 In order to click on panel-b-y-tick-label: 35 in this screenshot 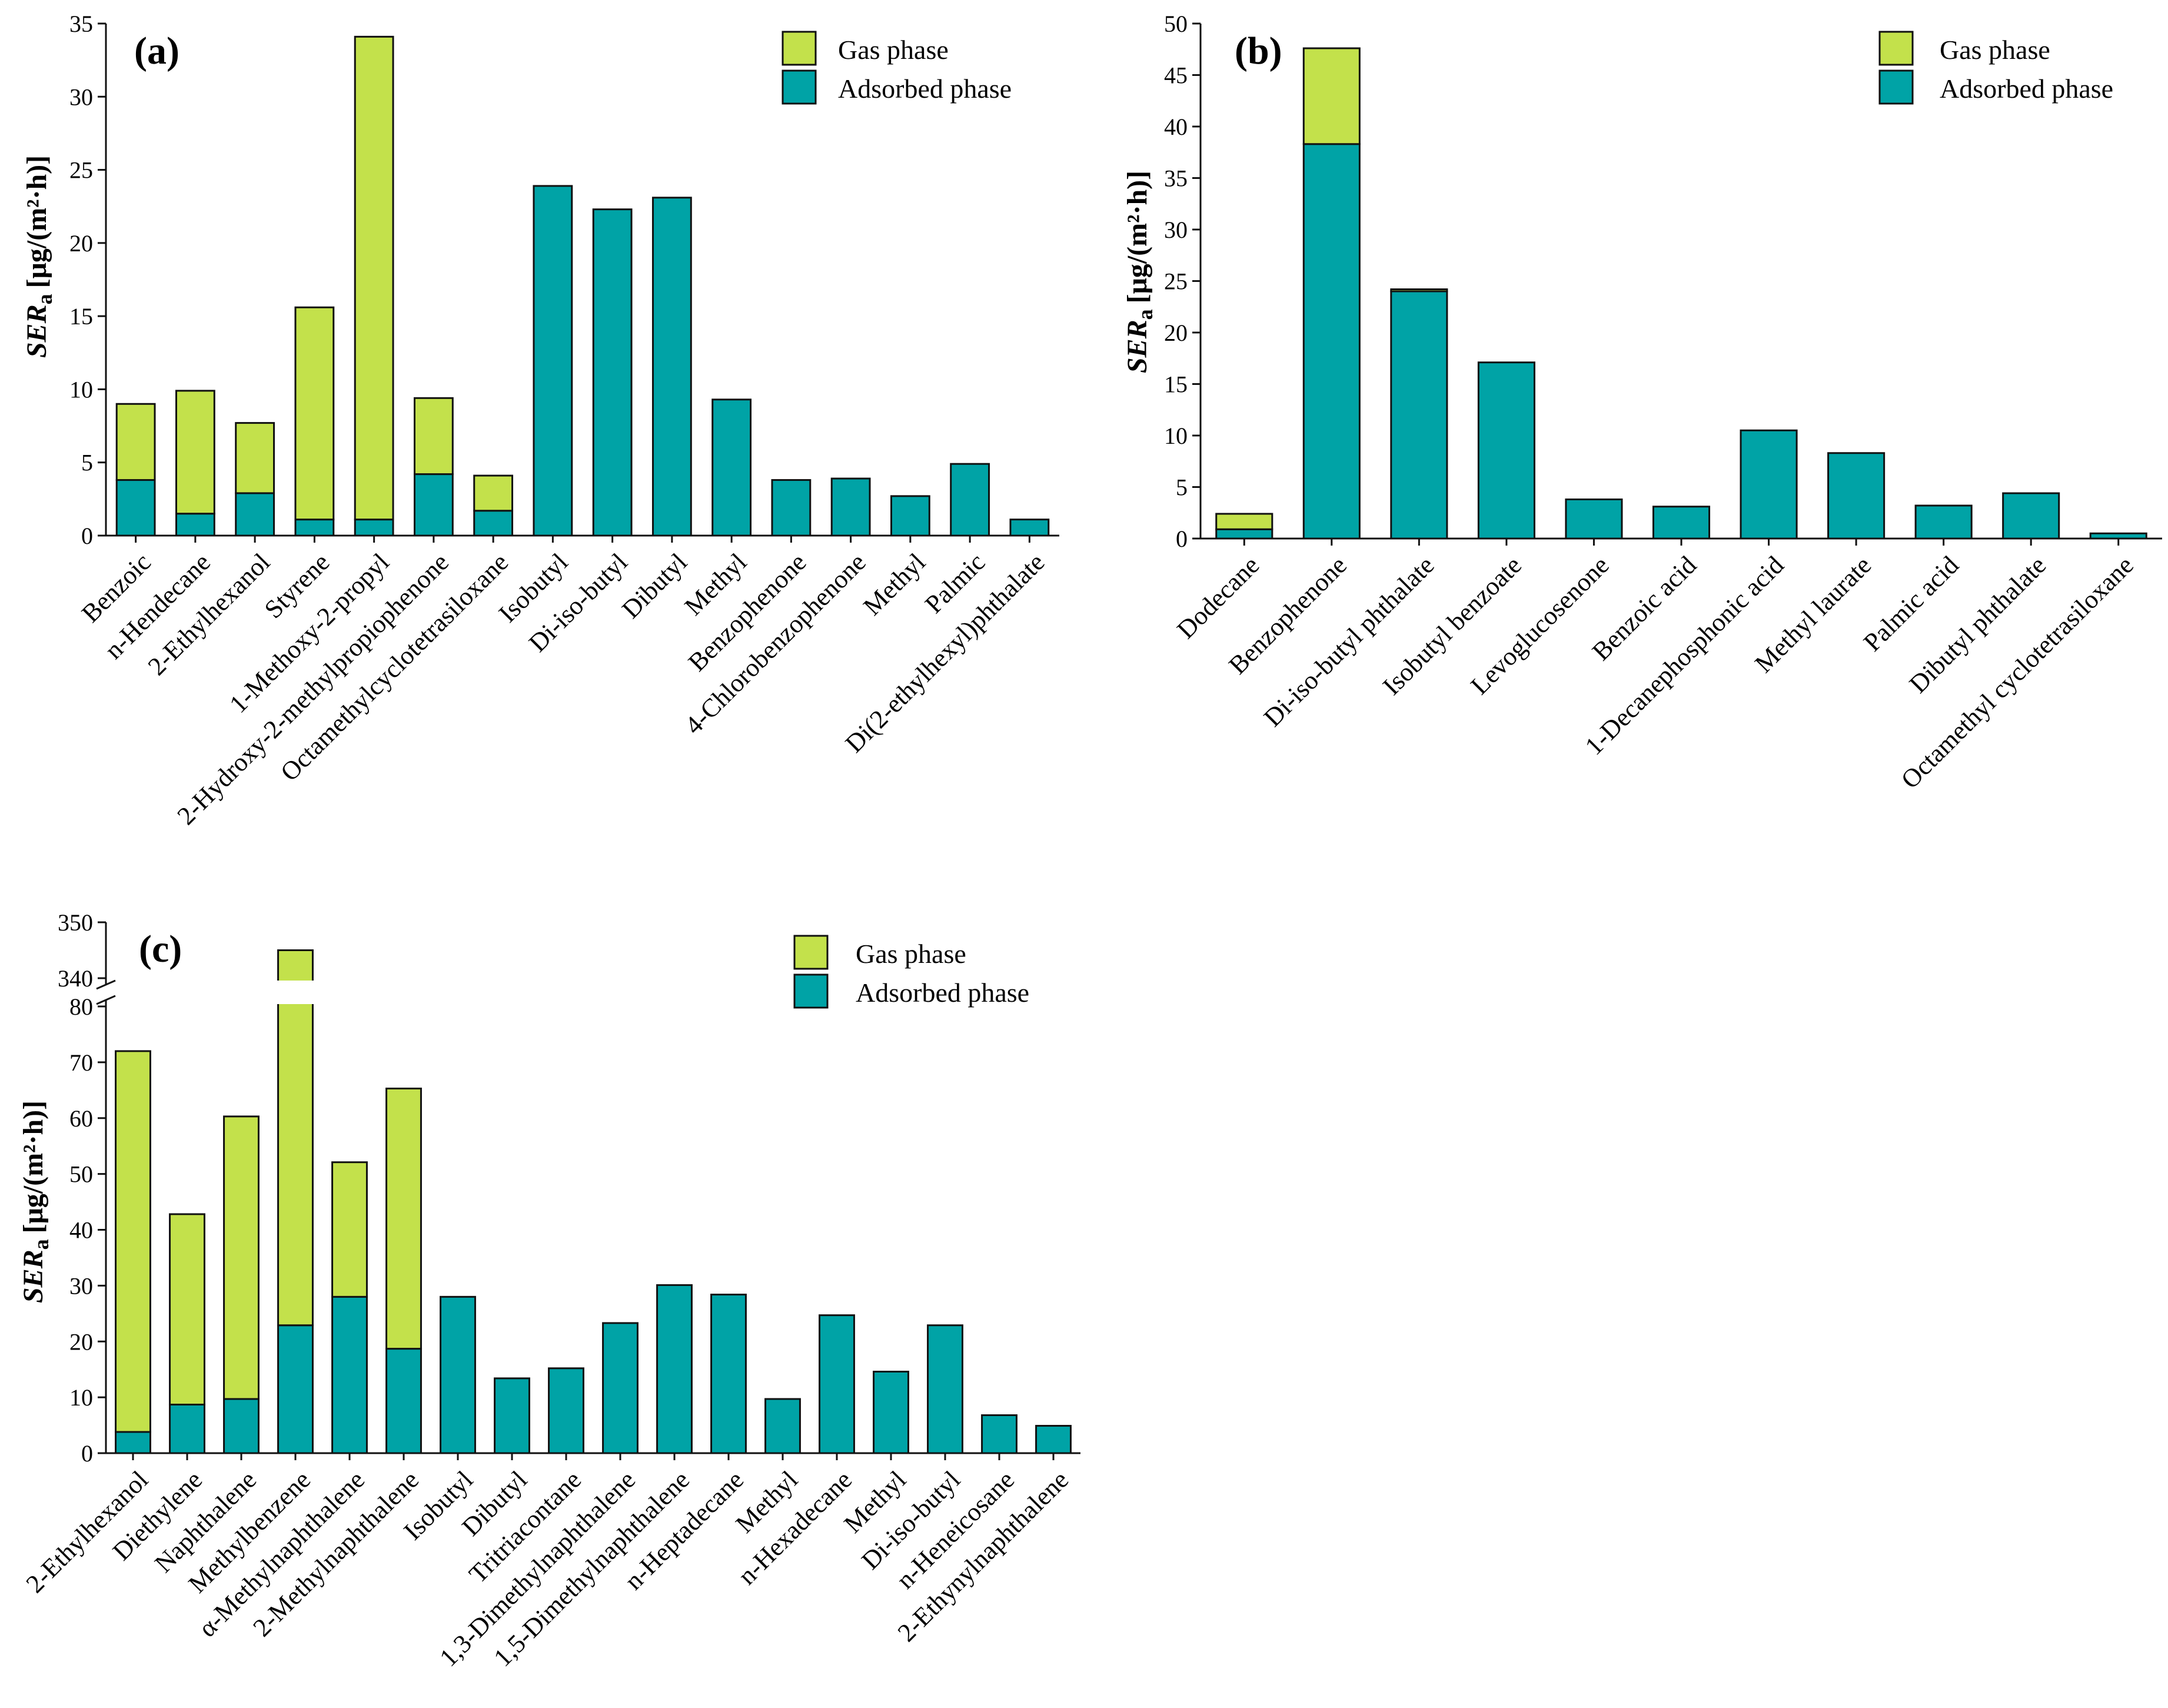, I will do `click(1176, 178)`.